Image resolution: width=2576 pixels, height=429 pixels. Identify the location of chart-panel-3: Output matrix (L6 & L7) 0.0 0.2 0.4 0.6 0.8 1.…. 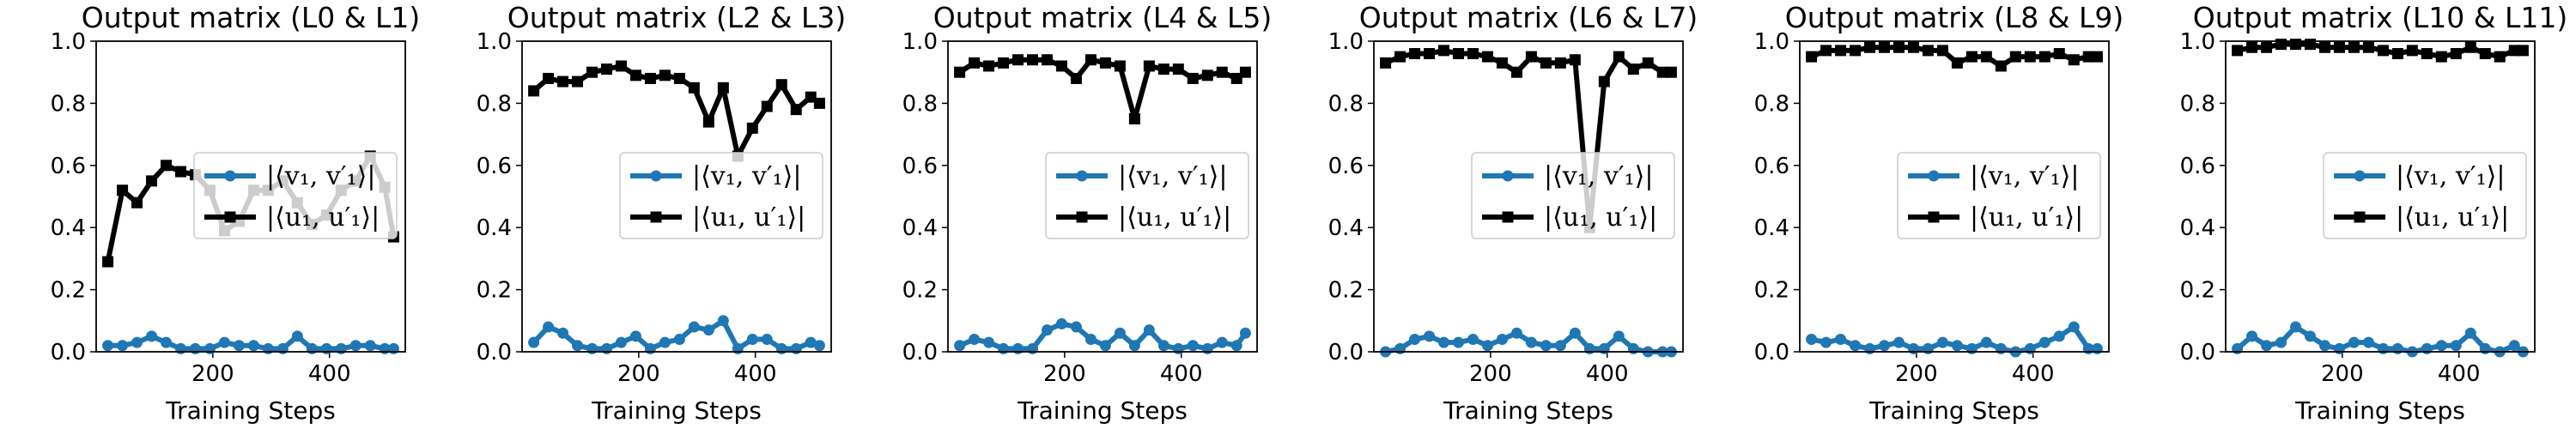
(1513, 213).